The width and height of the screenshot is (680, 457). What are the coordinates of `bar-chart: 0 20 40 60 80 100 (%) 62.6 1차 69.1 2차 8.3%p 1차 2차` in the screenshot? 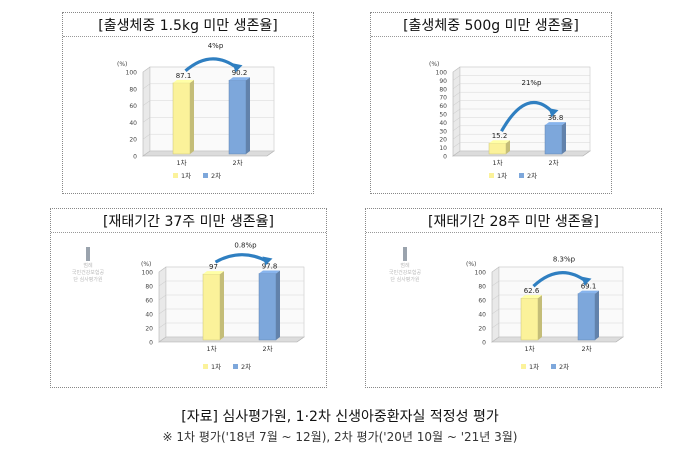 It's located at (545, 313).